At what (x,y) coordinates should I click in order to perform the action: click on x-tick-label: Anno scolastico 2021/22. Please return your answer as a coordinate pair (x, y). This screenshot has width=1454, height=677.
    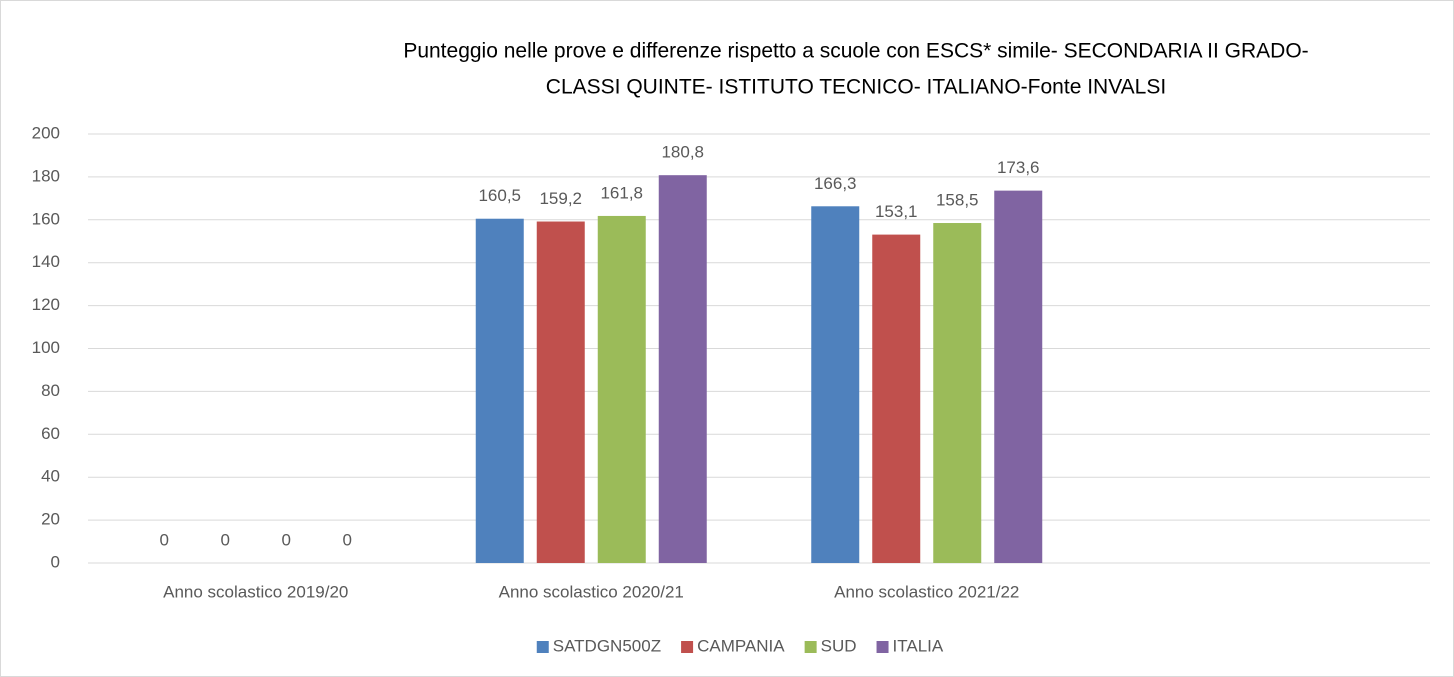
    Looking at the image, I should click on (926, 591).